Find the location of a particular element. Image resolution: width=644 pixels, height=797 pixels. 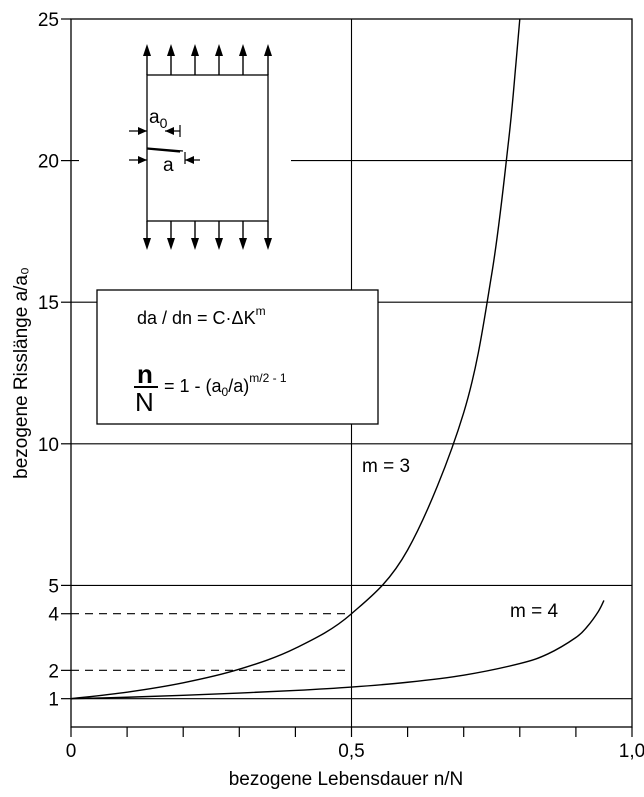

y-tick-label: 1 is located at coordinates (53, 700).